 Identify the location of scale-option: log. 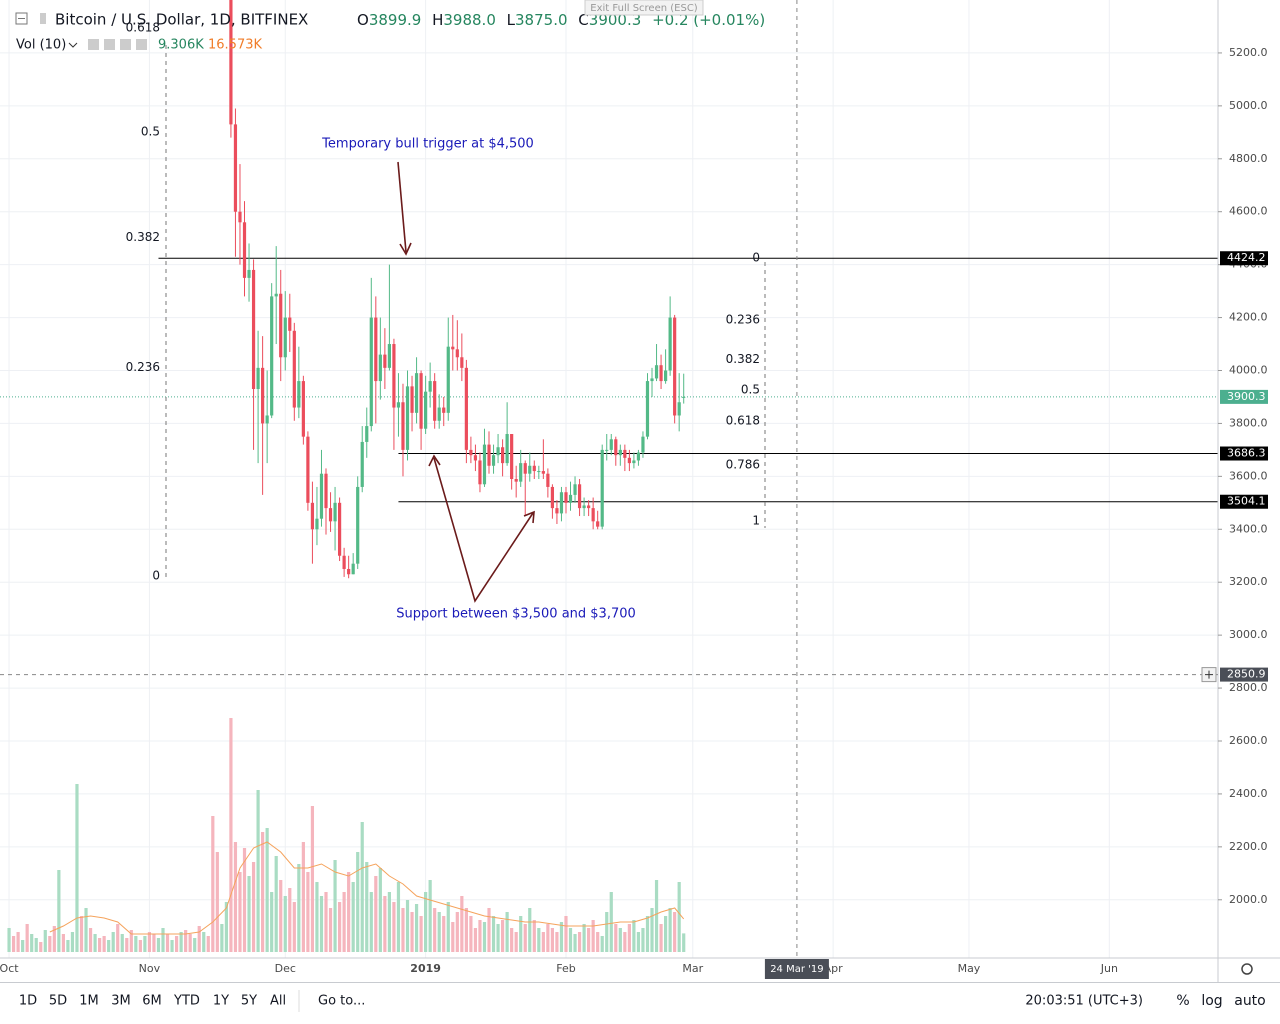
(1211, 1001).